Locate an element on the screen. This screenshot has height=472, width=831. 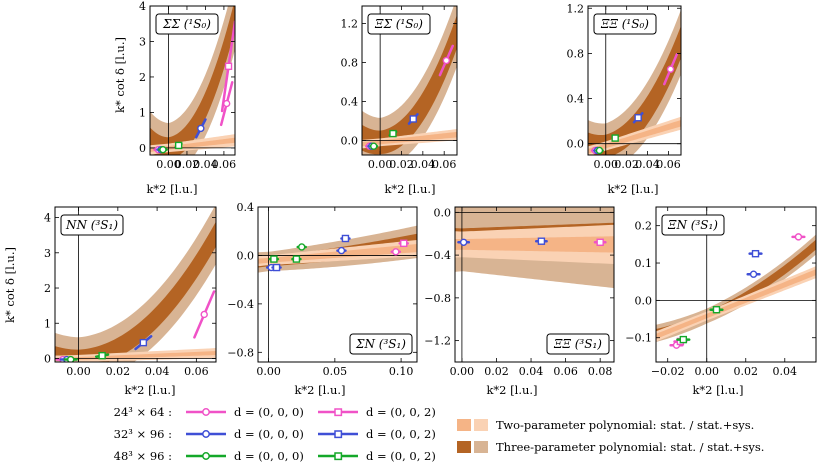
panel-5: 0.00 0.05 0.10 −0.8 −0.4 0.0 0.4 ΣN (³S₁) is located at coordinates (322, 289).